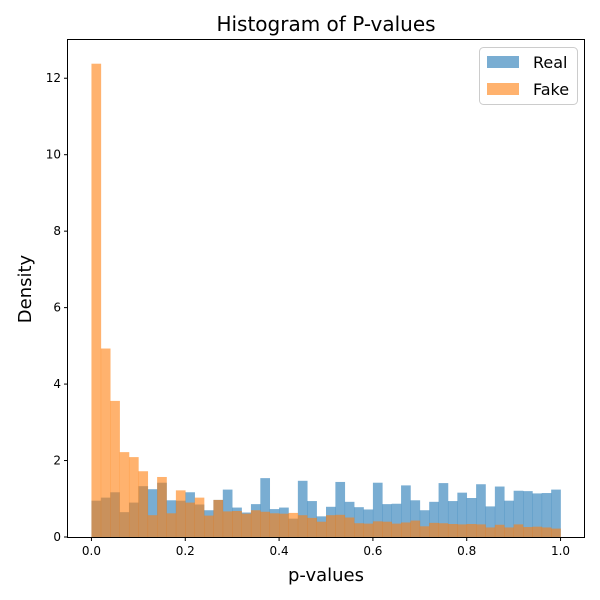 This screenshot has width=600, height=600. Describe the element at coordinates (466, 551) in the screenshot. I see `x-tick-label-4: 0.8` at that location.